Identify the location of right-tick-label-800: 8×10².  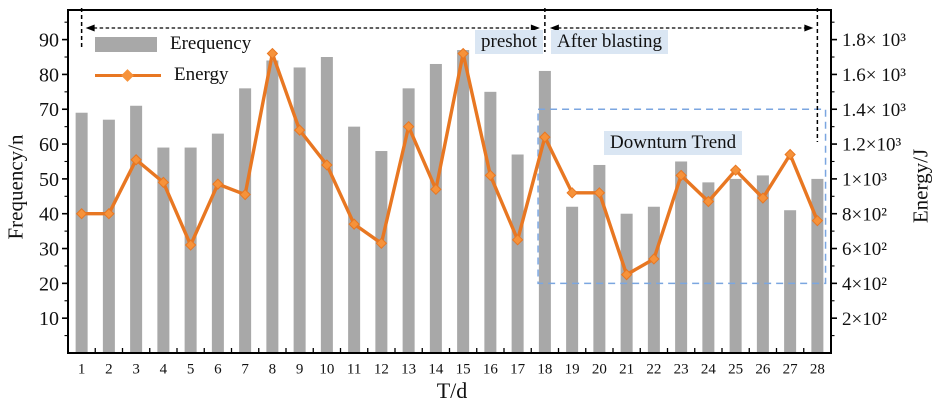
(864, 214).